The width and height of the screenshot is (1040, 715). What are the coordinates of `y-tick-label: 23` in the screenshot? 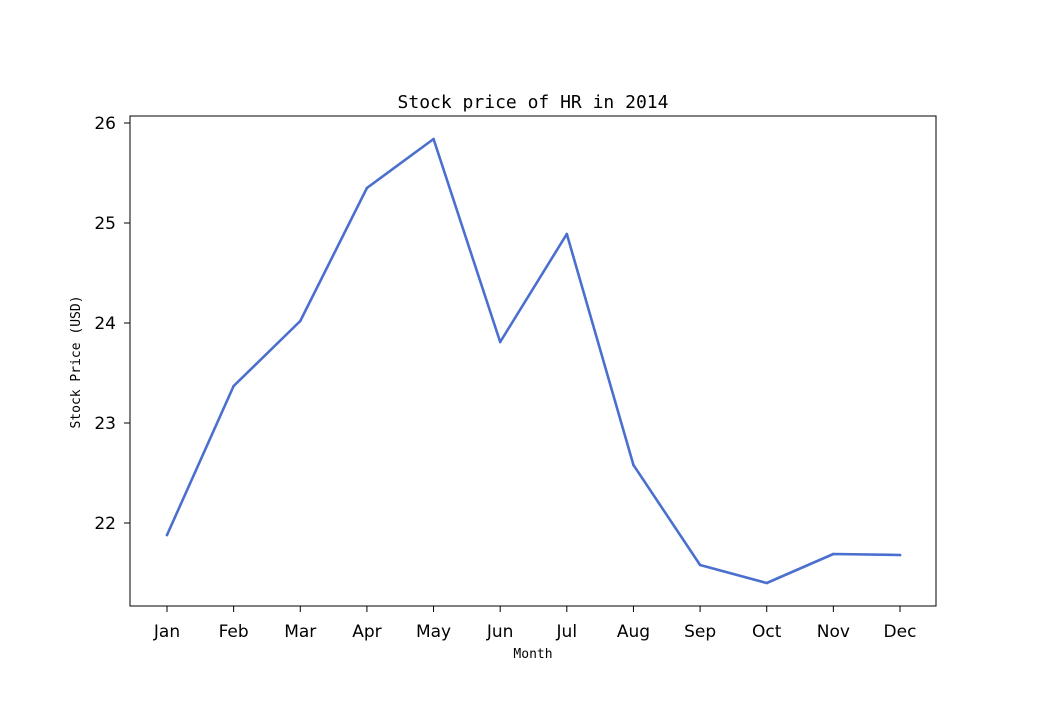 It's located at (105, 424).